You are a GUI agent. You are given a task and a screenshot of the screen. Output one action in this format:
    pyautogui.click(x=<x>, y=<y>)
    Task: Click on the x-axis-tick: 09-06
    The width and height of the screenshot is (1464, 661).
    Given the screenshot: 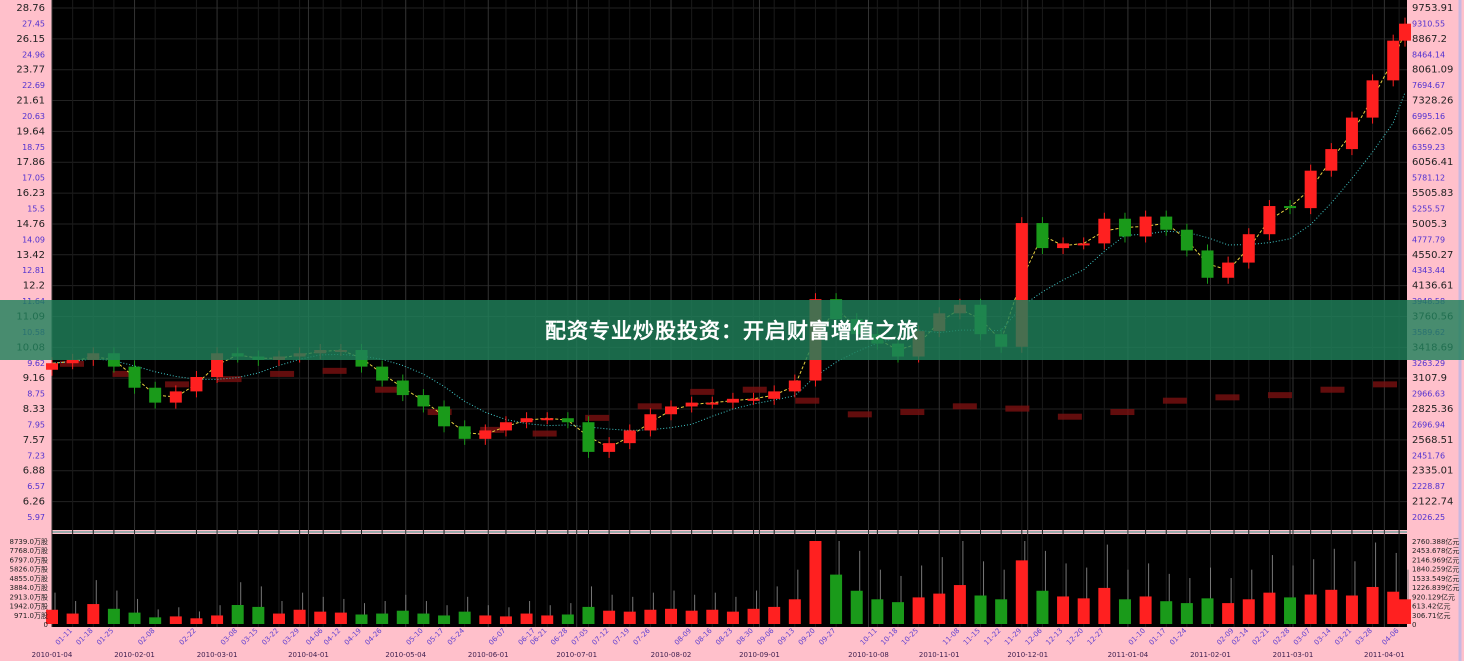 What is the action you would take?
    pyautogui.click(x=766, y=636)
    